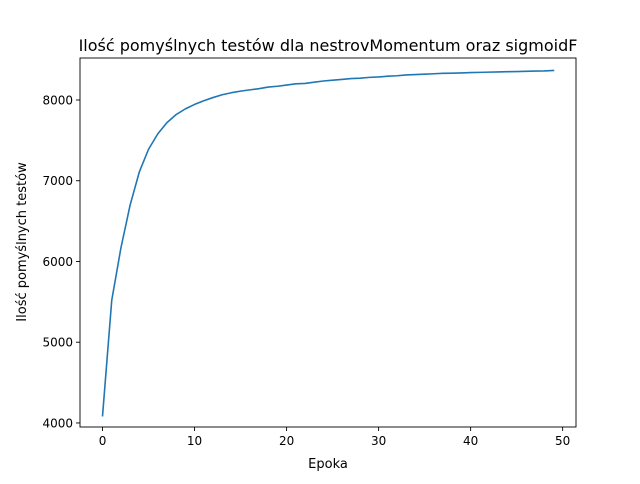  I want to click on x-tick-label: 0, so click(103, 441).